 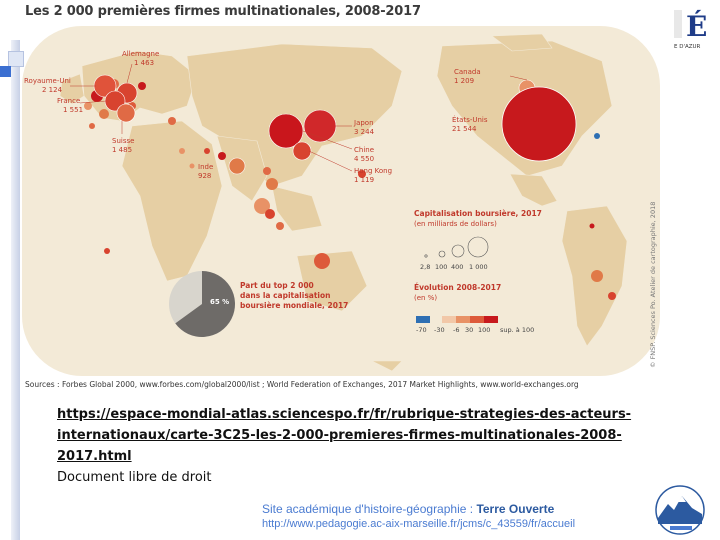 I want to click on circle-suisse, so click(x=126, y=113).